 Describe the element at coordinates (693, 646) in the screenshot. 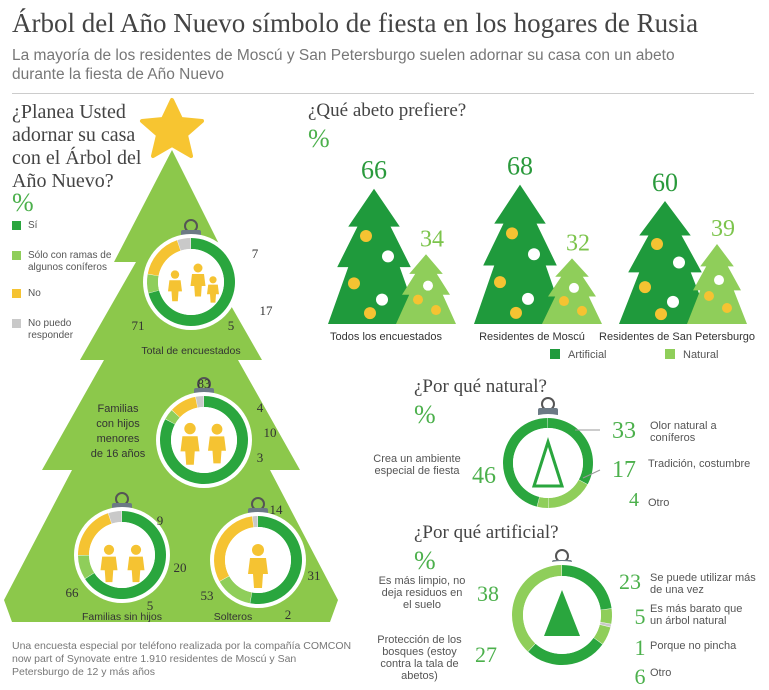

I see `artificial-label-pincha: Porque no pincha` at that location.